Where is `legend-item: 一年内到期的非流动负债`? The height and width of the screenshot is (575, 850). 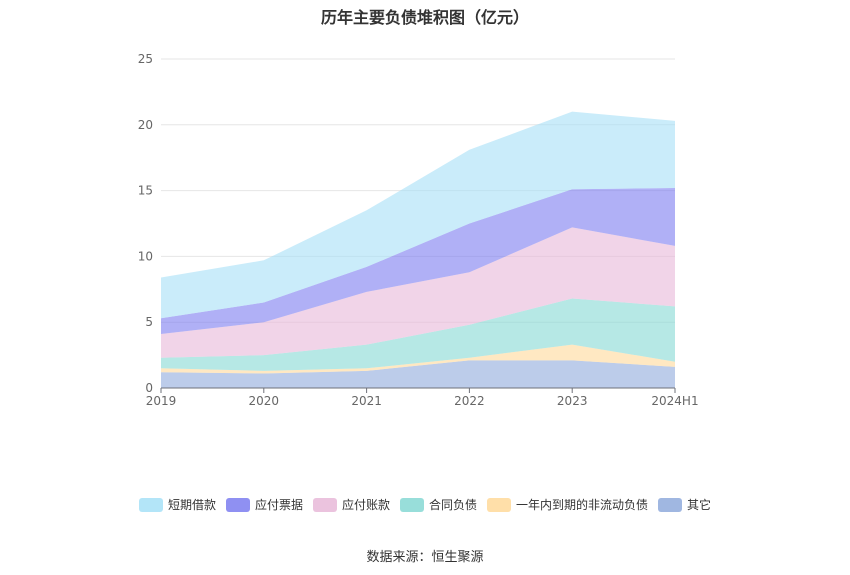 legend-item: 一年内到期的非流动负债 is located at coordinates (567, 504).